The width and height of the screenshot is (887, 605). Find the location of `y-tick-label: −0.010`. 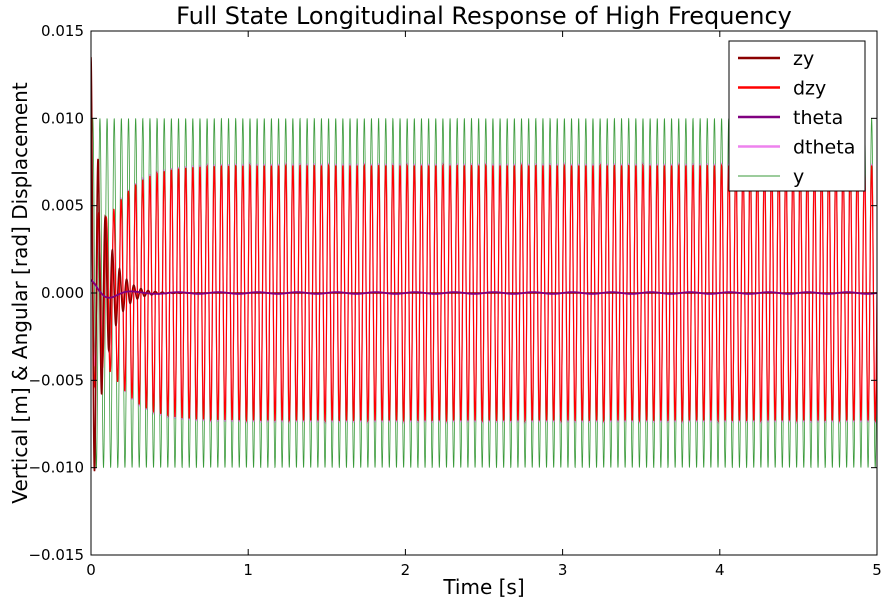

y-tick-label: −0.010 is located at coordinates (56, 468).